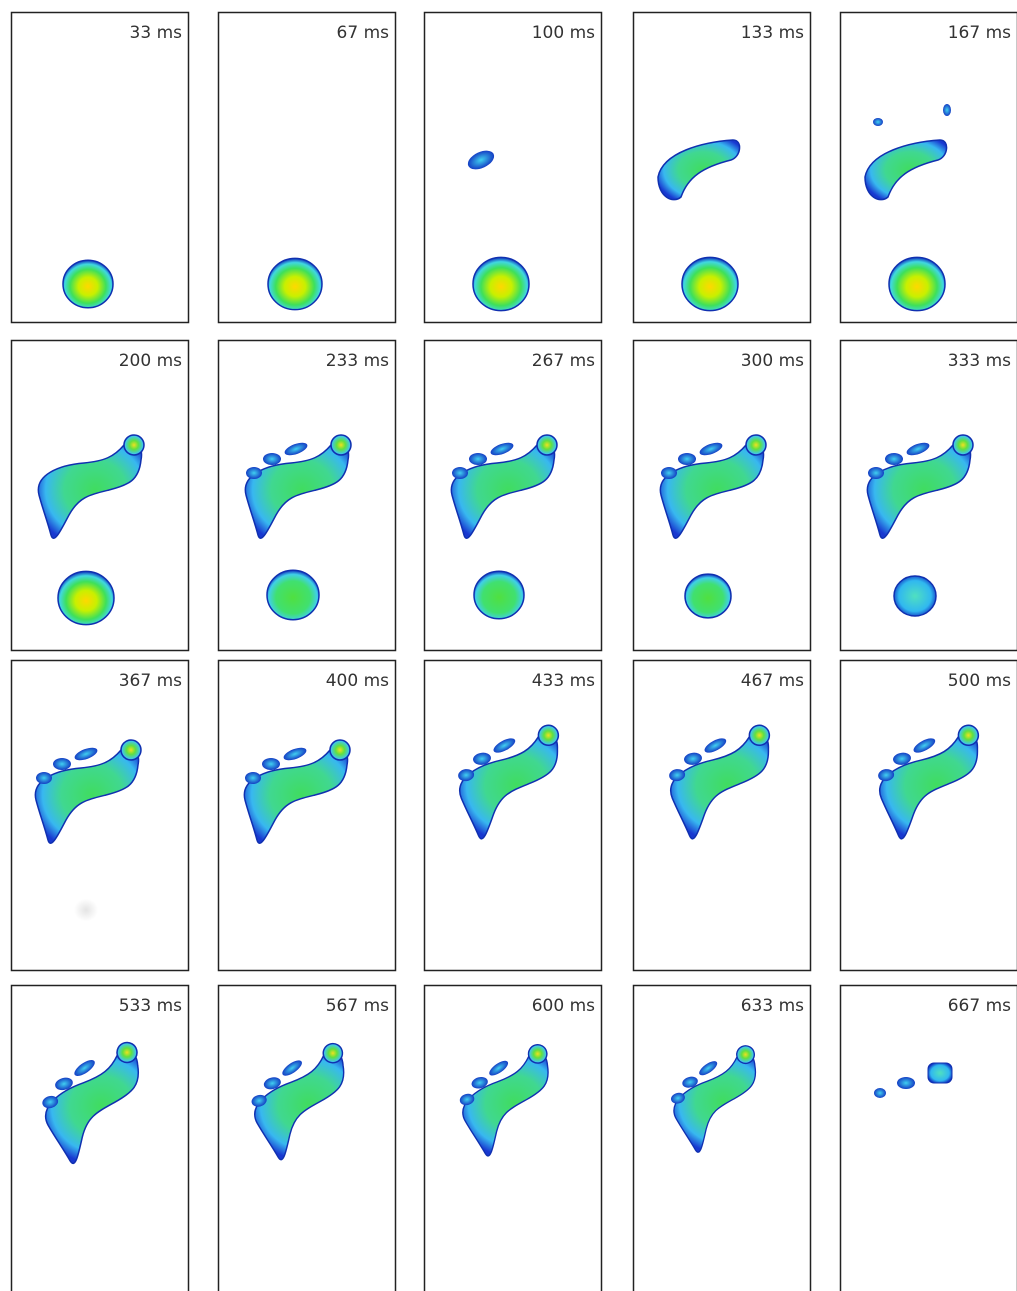 The image size is (1017, 1291). Describe the element at coordinates (979, 361) in the screenshot. I see `frame-time: 333 ms` at that location.